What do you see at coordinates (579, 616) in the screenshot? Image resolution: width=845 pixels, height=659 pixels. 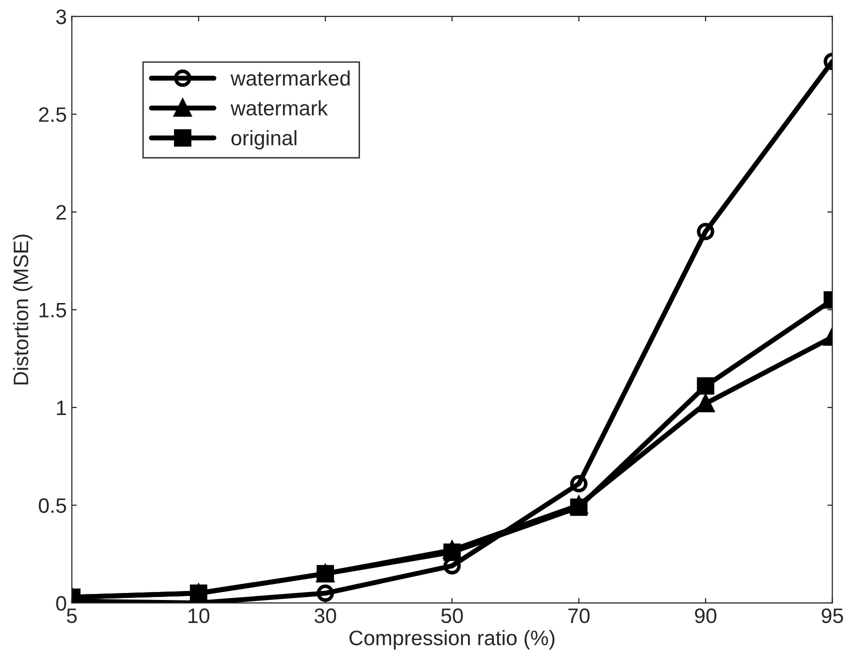 I see `x-tick-label: 70` at bounding box center [579, 616].